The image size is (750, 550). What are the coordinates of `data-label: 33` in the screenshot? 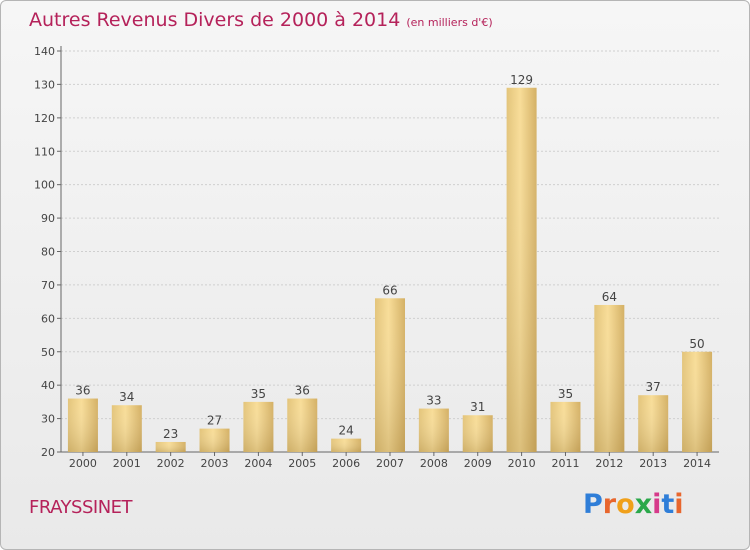 It's located at (433, 401).